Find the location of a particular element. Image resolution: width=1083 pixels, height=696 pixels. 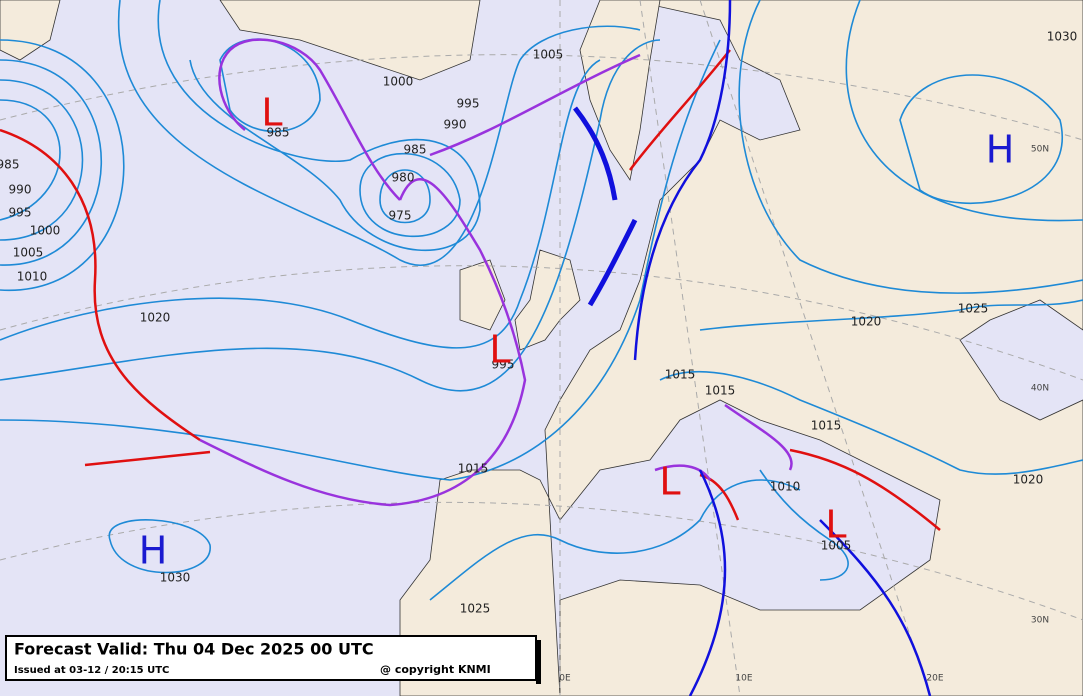

info-box is located at coordinates (271, 658).